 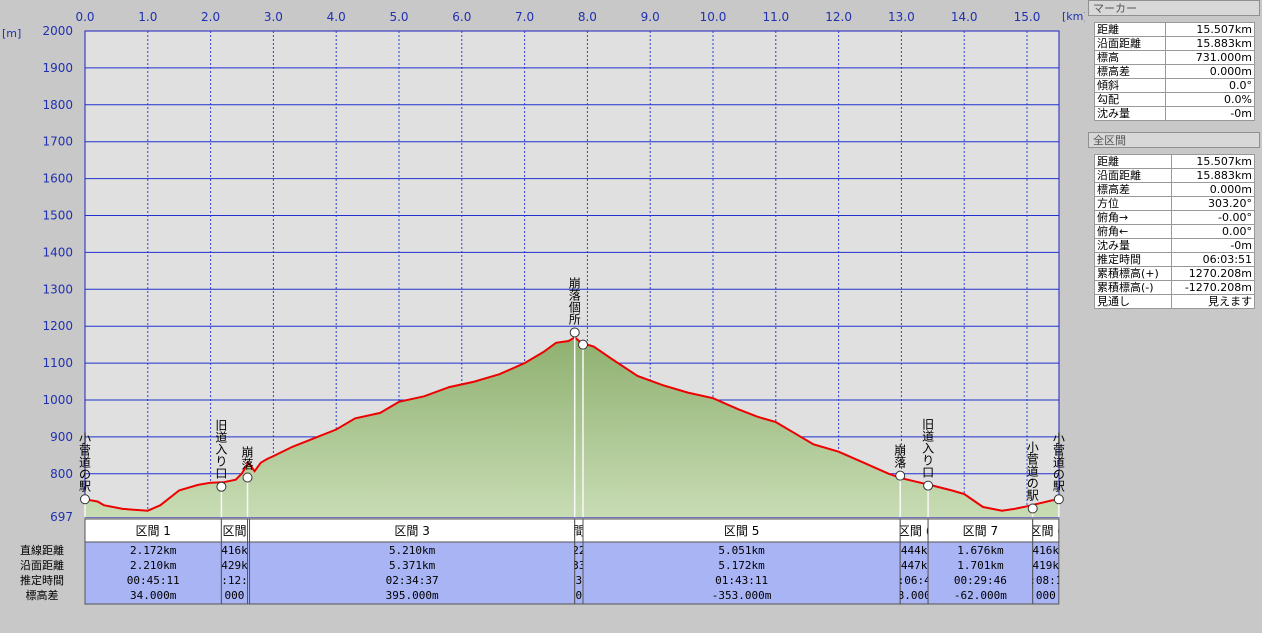 I want to click on y-tick-label: 800, so click(x=61, y=474).